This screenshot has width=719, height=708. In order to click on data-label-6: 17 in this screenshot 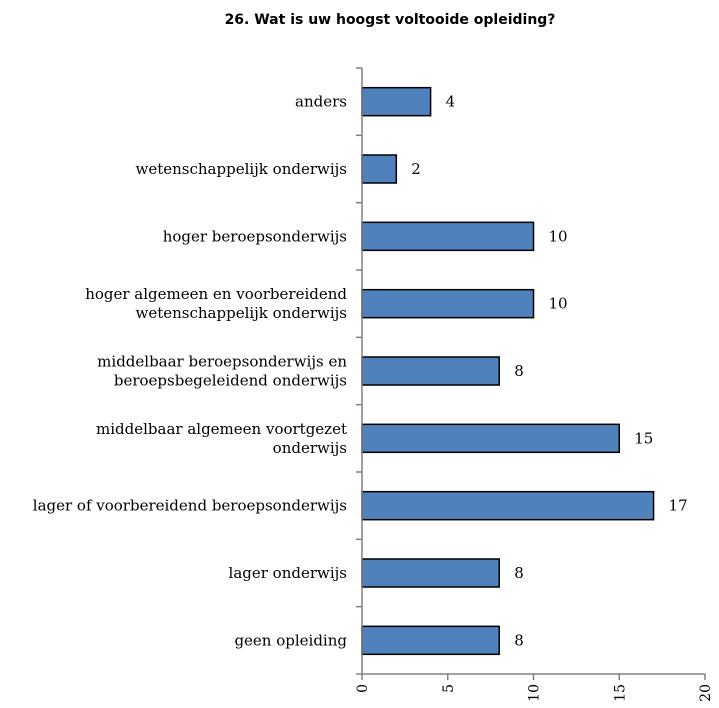, I will do `click(678, 506)`.